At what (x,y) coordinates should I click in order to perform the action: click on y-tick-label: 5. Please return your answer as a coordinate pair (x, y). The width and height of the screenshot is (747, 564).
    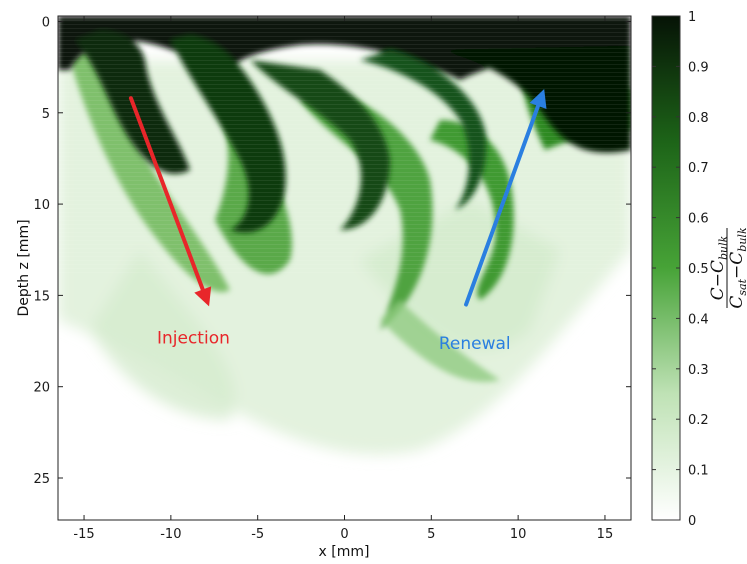
    Looking at the image, I should click on (46, 114).